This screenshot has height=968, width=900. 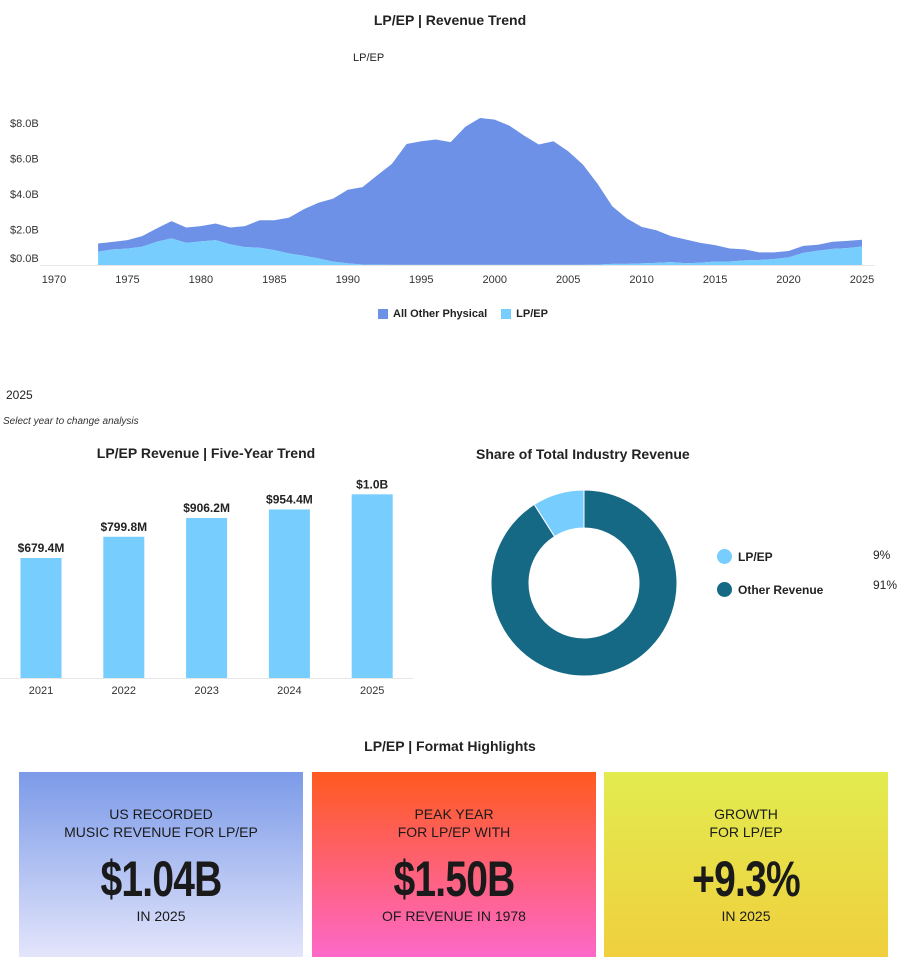 I want to click on donut-legend-item-other-revenue: Other Revenue 91%, so click(x=807, y=596).